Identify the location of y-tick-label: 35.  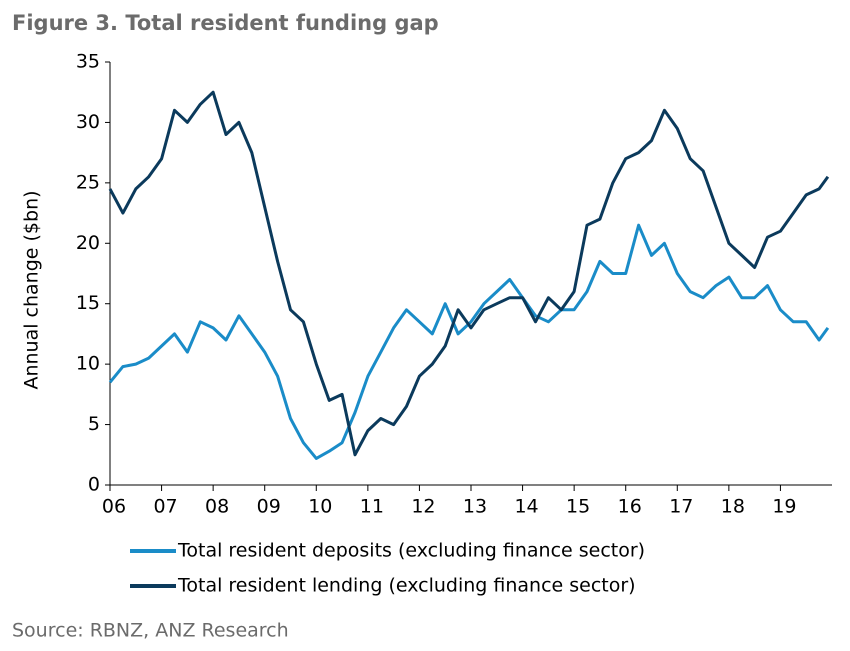
(88, 62).